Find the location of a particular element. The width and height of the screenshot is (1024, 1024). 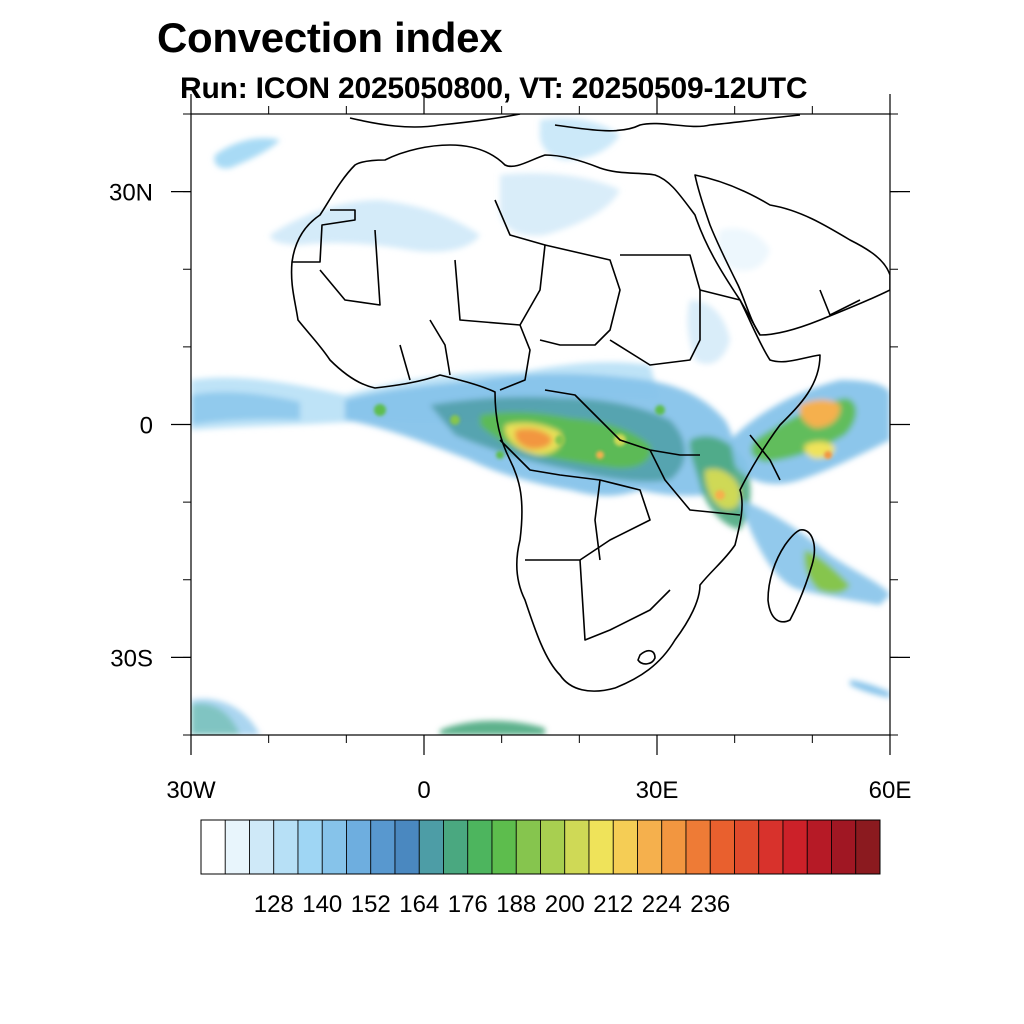

shade-ethiopia is located at coordinates (708, 332).